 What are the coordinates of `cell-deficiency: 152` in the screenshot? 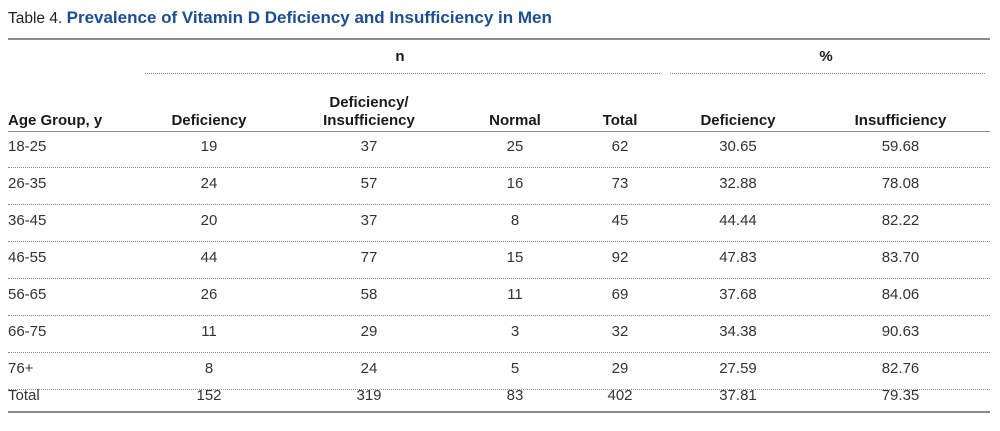 It's located at (209, 395).